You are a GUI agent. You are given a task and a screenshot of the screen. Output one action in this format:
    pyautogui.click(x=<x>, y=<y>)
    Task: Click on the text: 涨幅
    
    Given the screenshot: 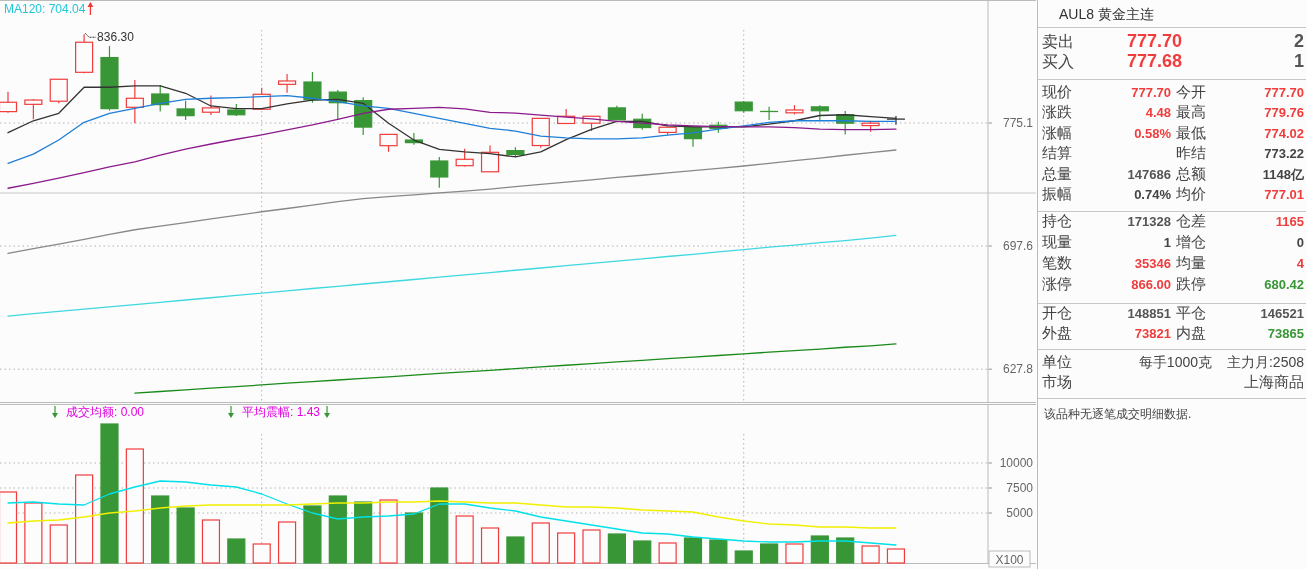 What is the action you would take?
    pyautogui.click(x=1057, y=132)
    